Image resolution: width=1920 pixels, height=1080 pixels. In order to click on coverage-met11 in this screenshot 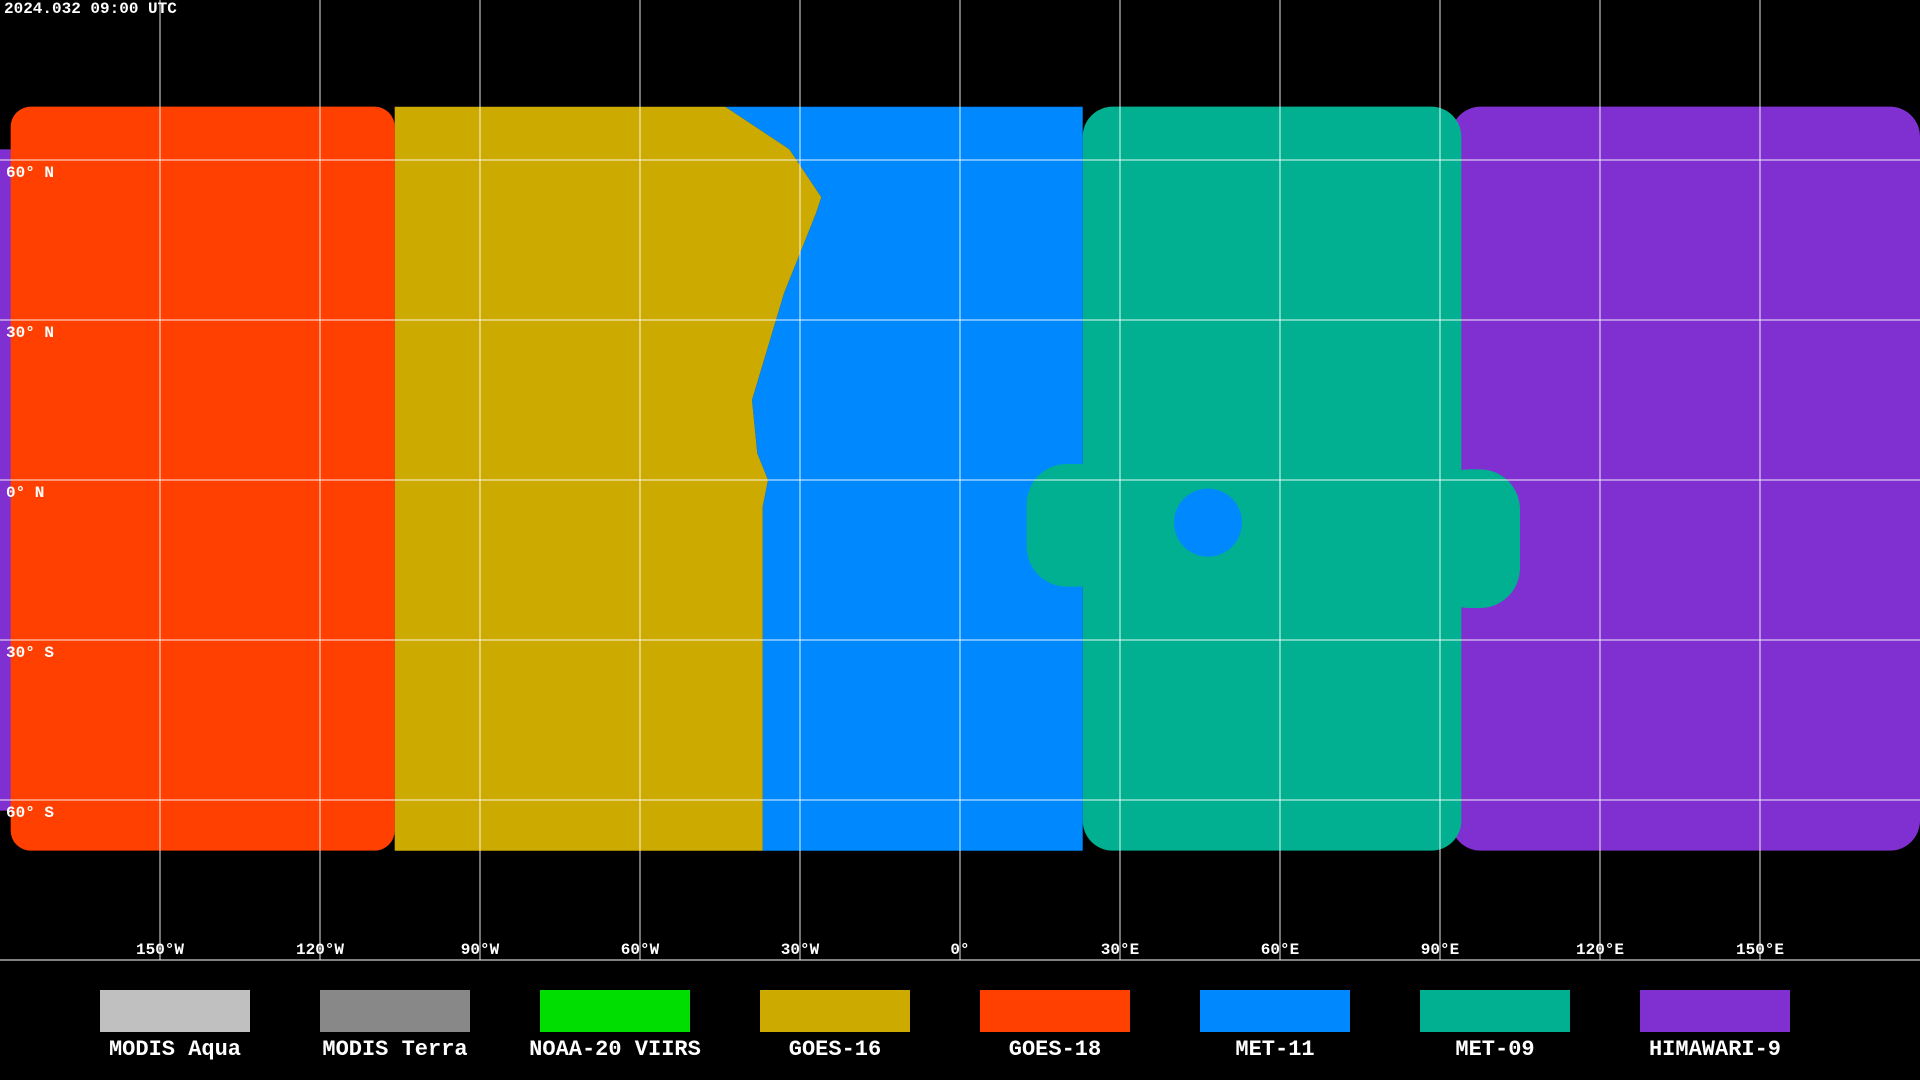, I will do `click(904, 478)`.